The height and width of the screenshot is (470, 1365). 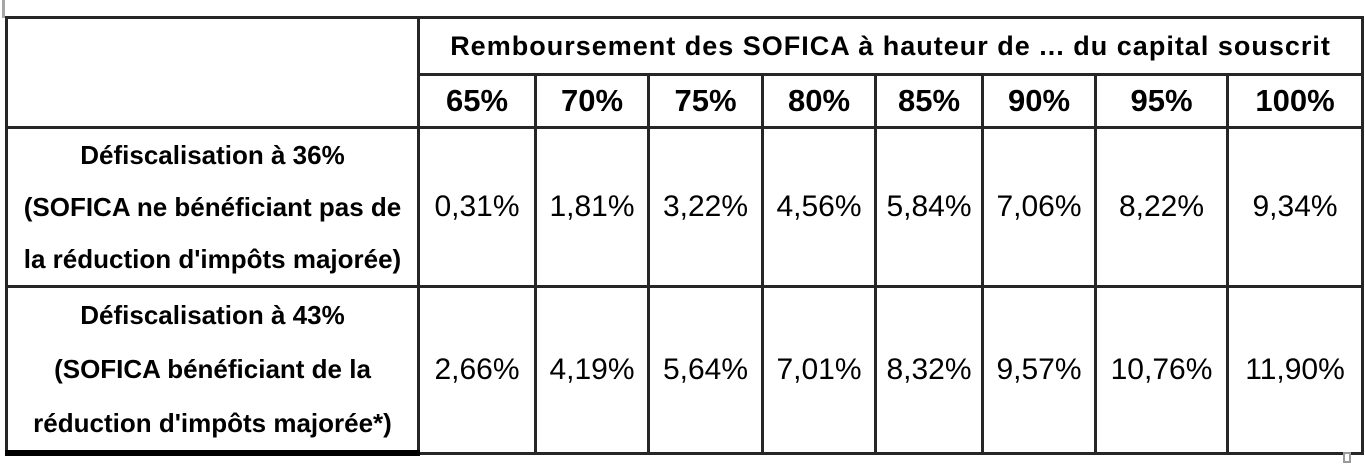 I want to click on value-cell: 5,84%, so click(x=929, y=207).